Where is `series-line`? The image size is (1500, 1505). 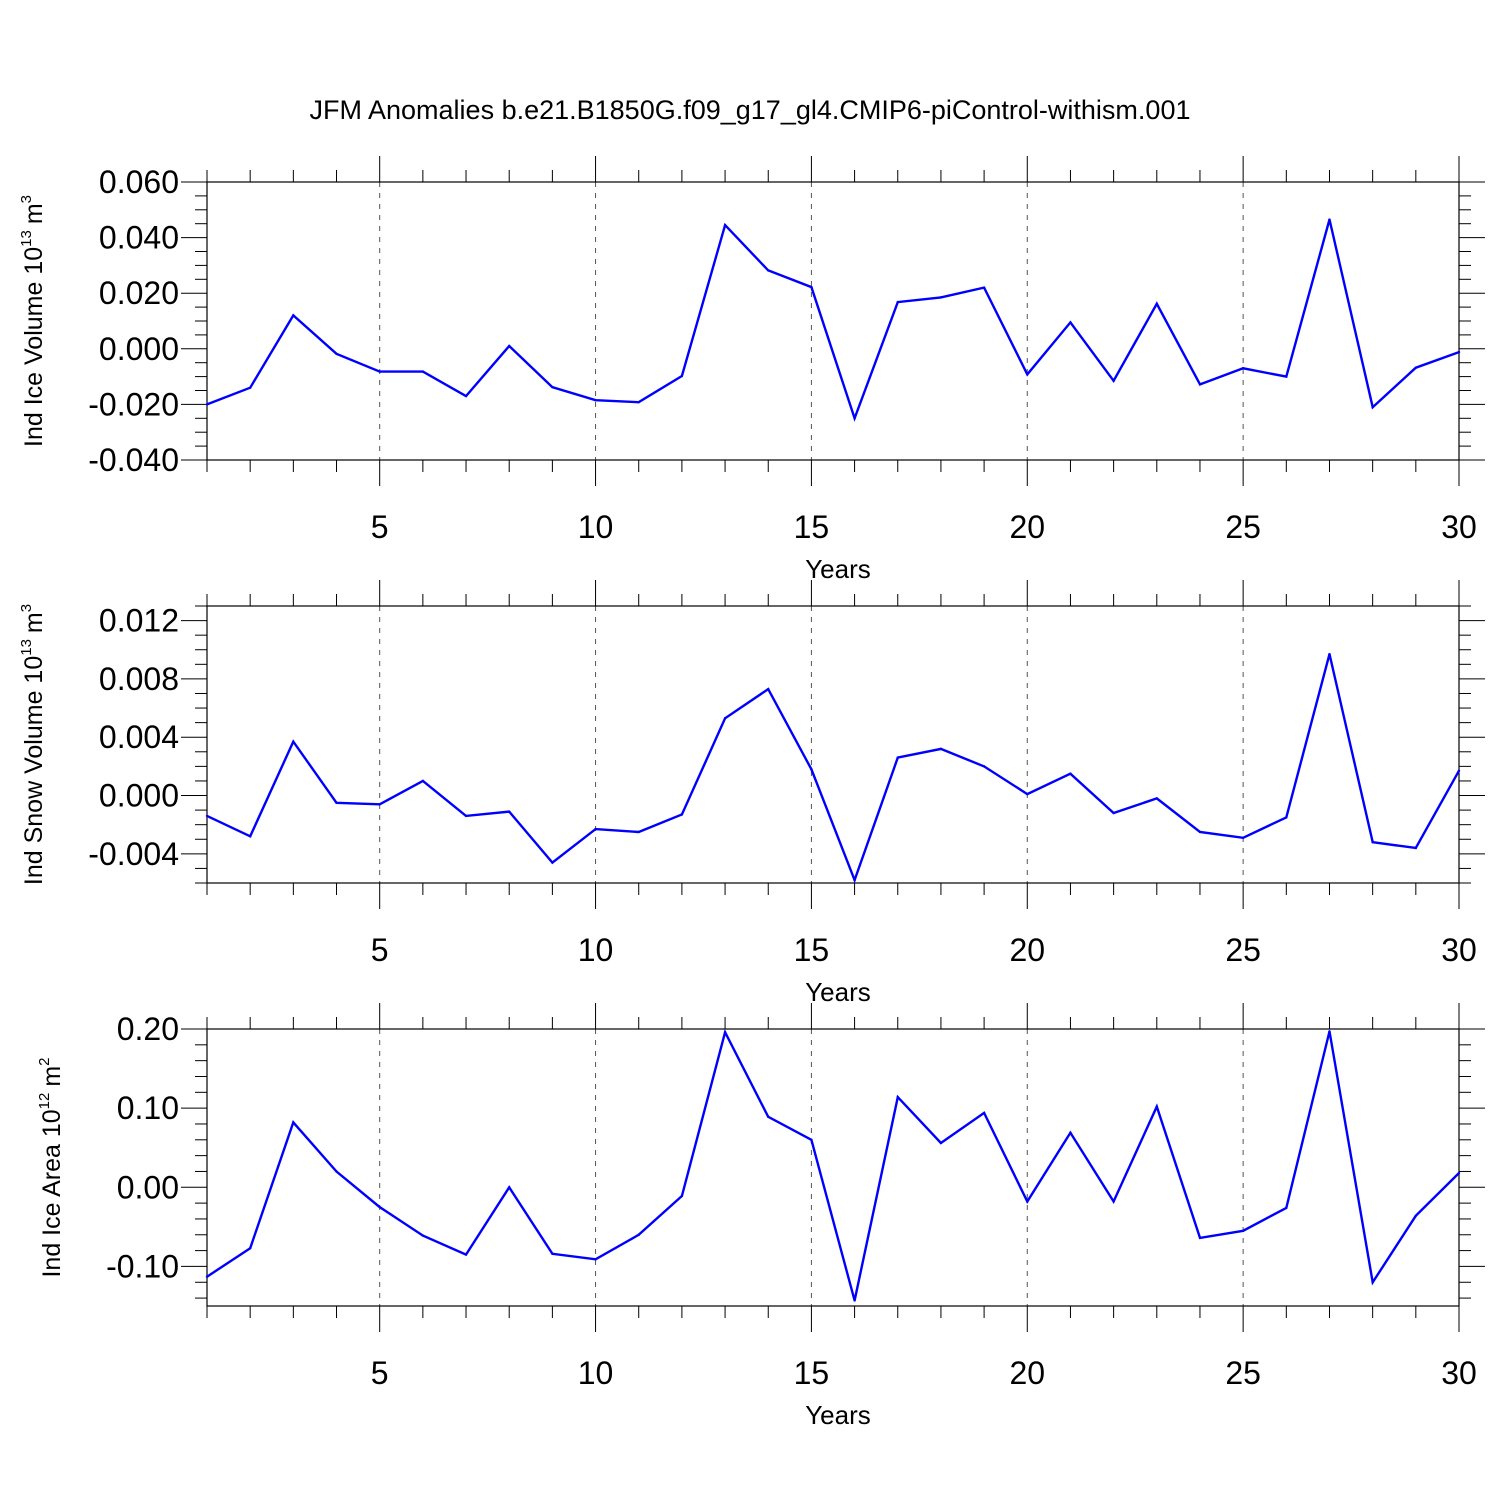
series-line is located at coordinates (833, 768).